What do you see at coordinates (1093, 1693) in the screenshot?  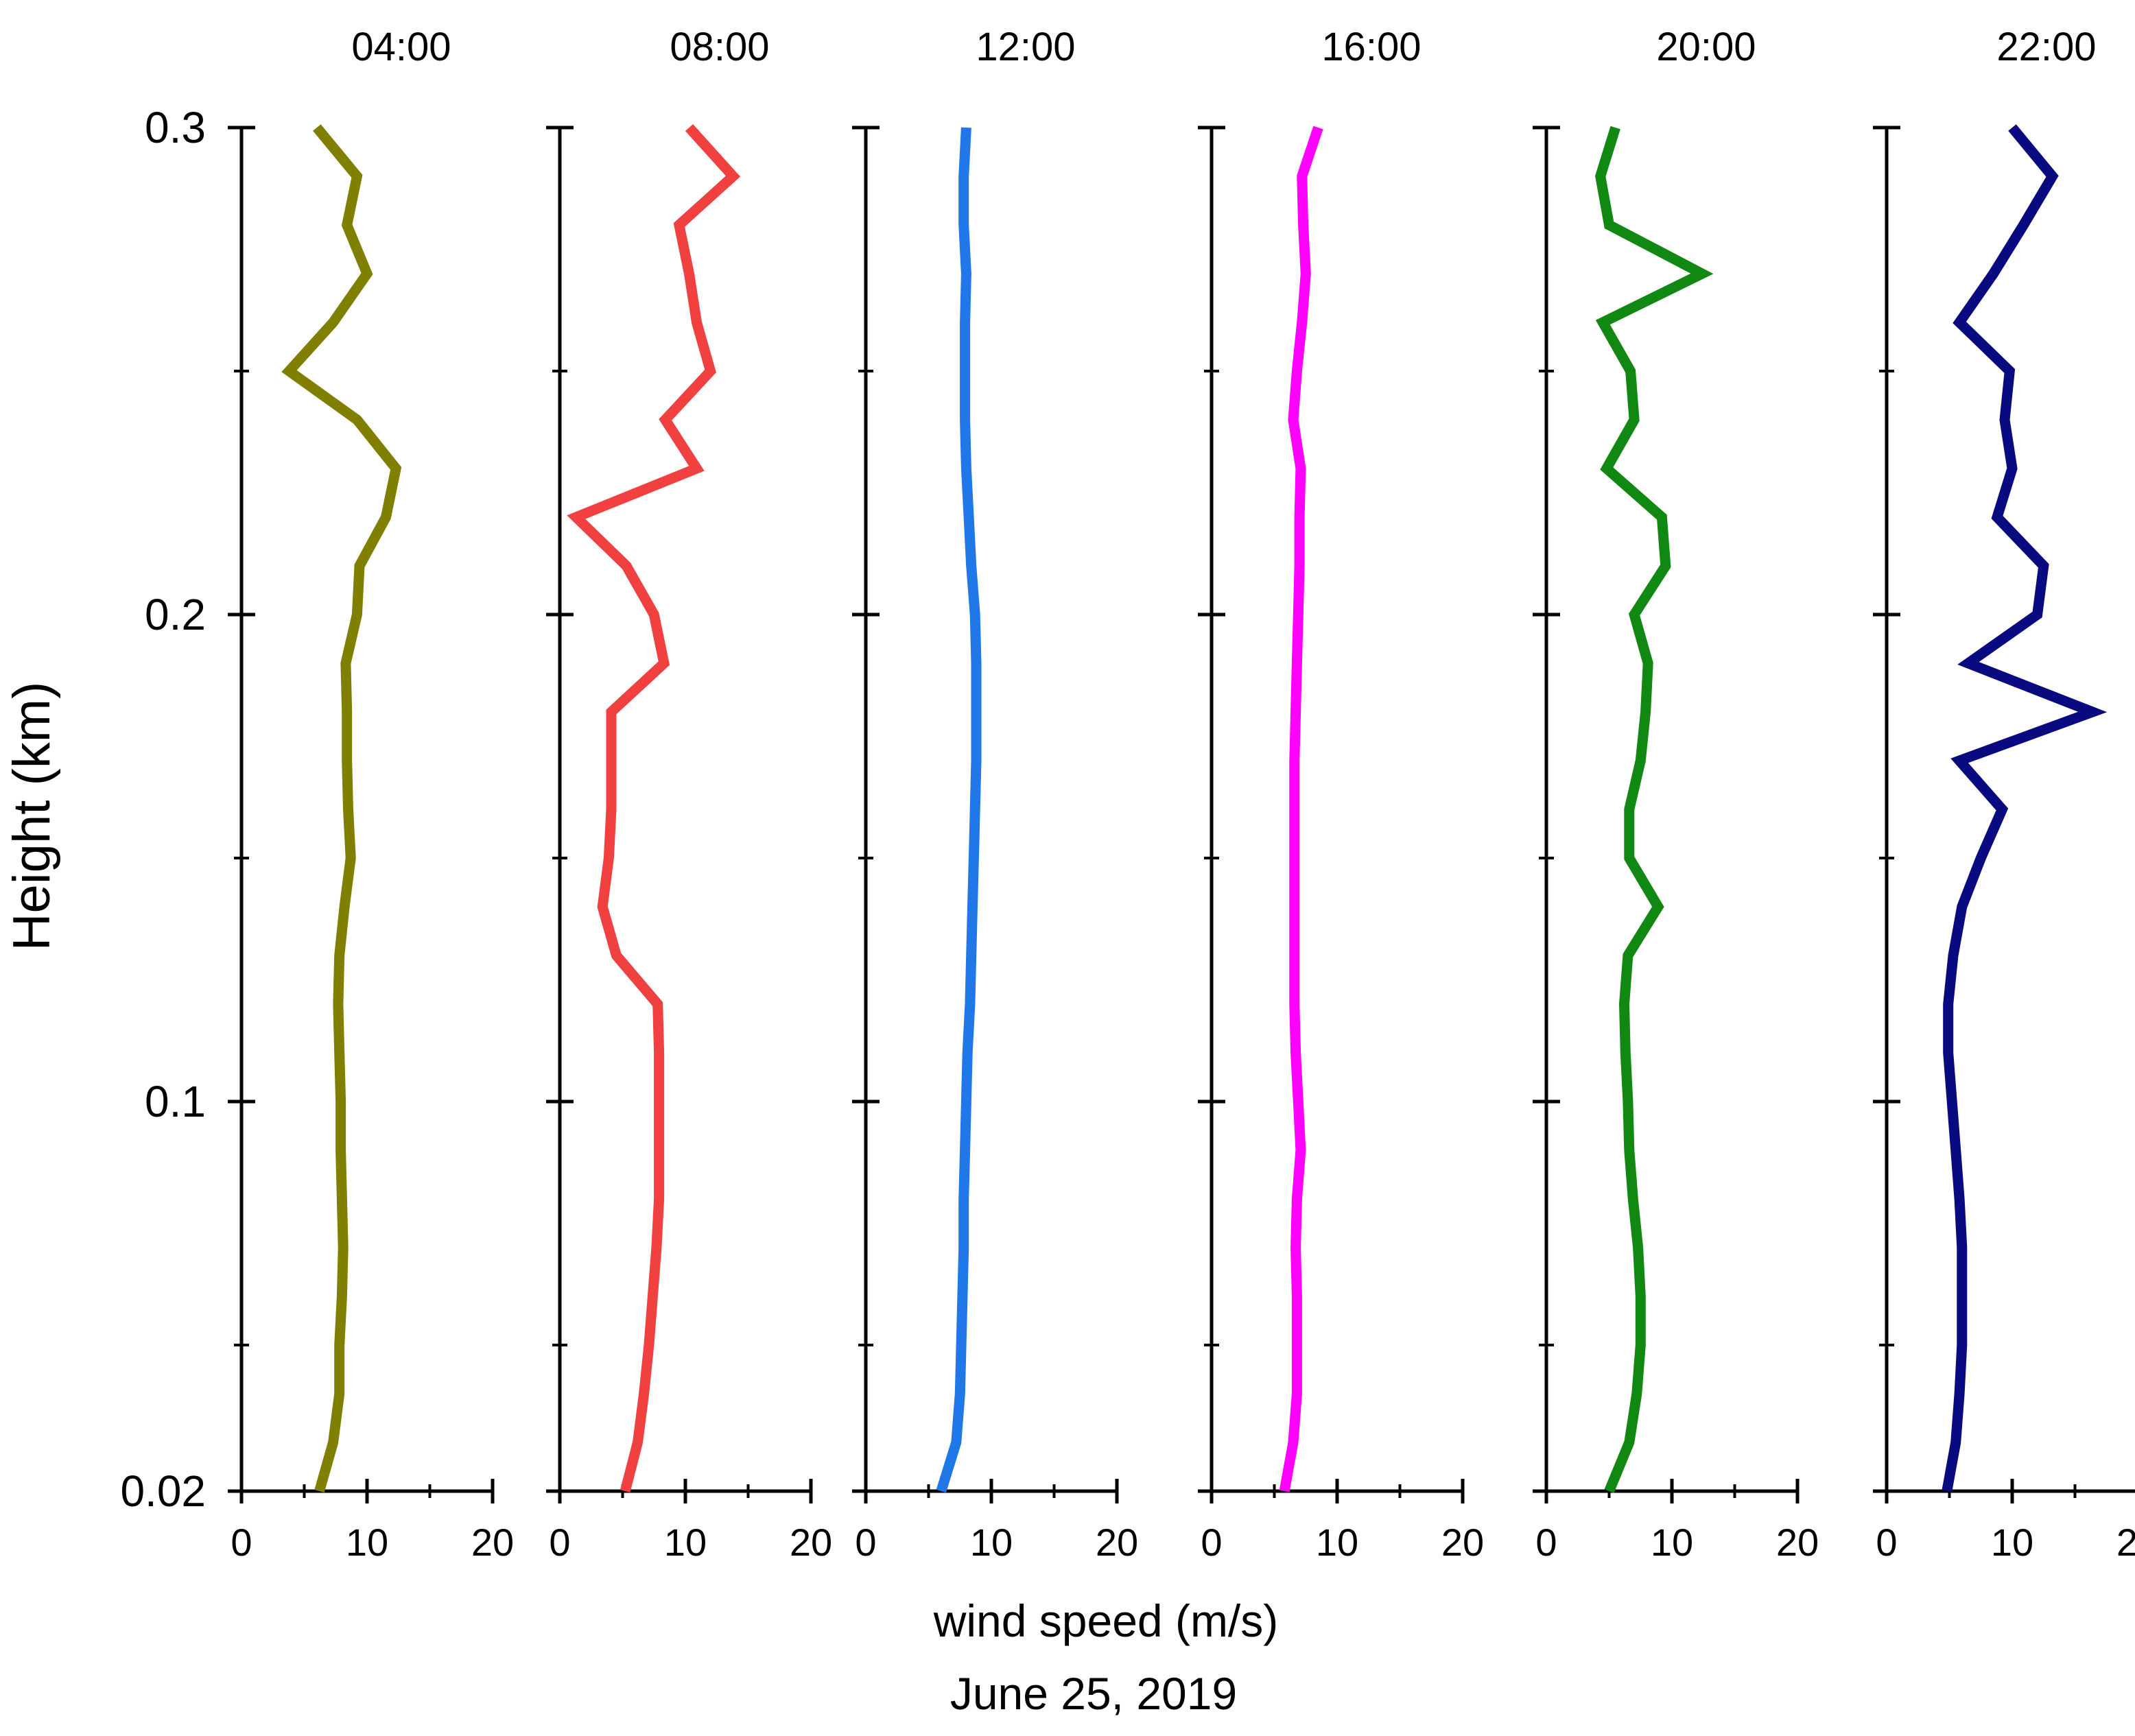 I see `figure-caption: June 25, 2019` at bounding box center [1093, 1693].